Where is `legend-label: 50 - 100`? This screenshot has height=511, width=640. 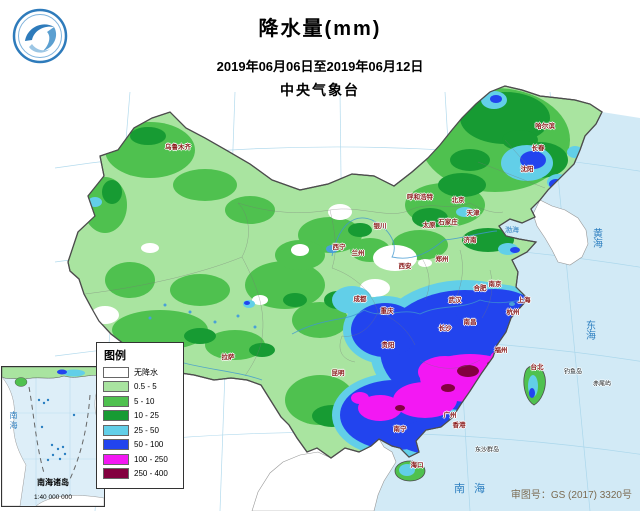 legend-label: 50 - 100 is located at coordinates (149, 444).